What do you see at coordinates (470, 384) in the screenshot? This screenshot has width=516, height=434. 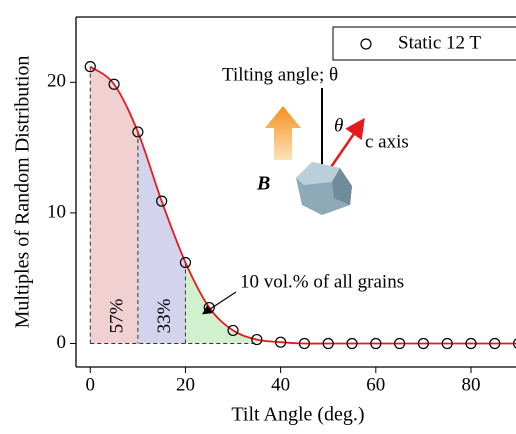 I see `x-tick-label: 80` at bounding box center [470, 384].